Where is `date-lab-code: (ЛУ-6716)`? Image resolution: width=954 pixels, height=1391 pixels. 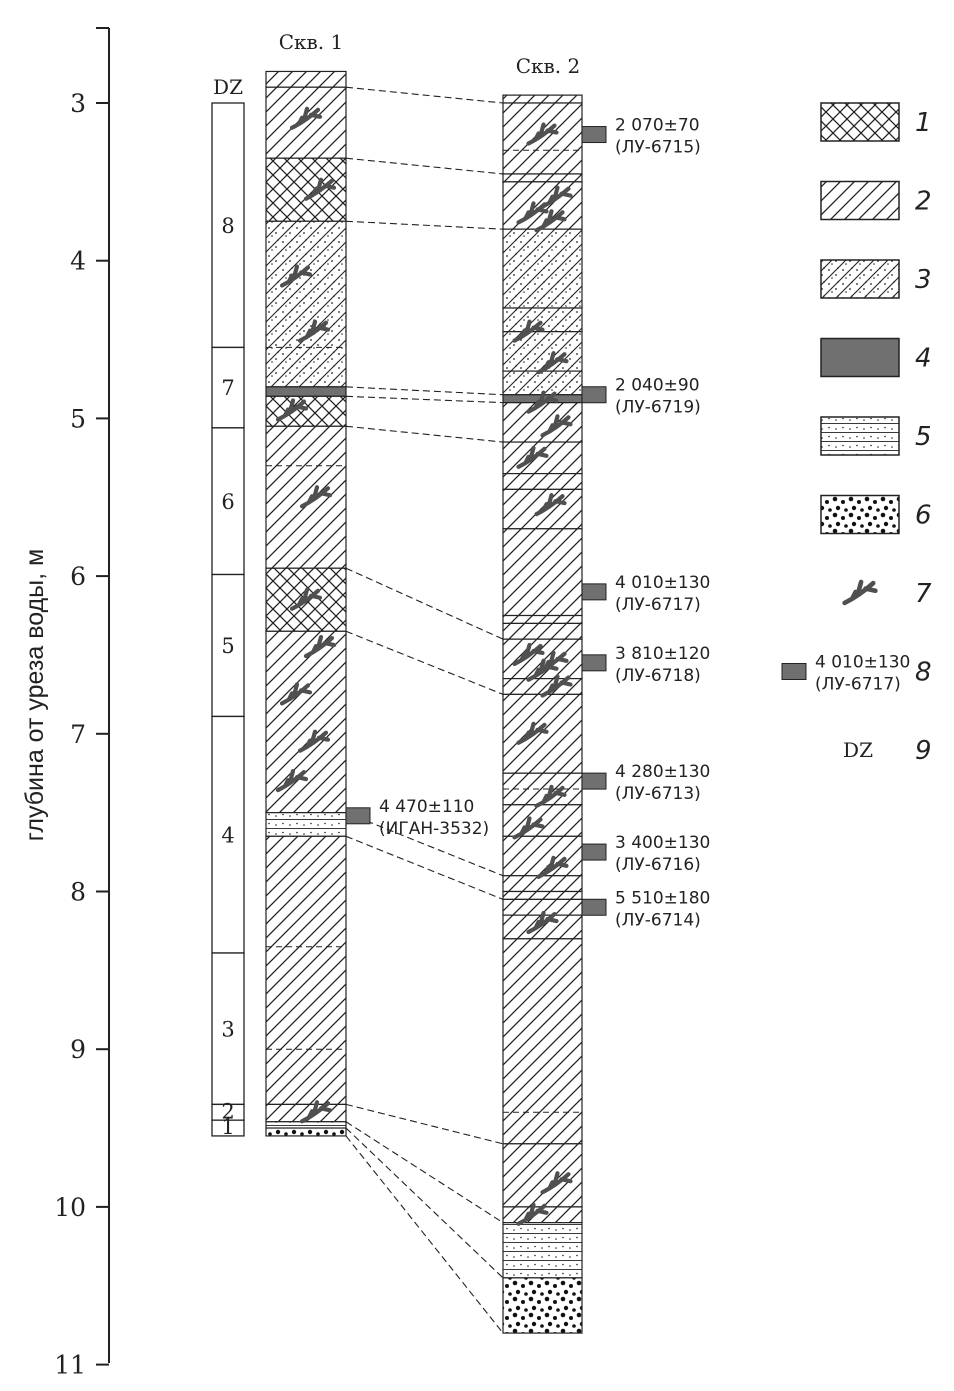
date-lab-code: (ЛУ-6716) is located at coordinates (658, 865).